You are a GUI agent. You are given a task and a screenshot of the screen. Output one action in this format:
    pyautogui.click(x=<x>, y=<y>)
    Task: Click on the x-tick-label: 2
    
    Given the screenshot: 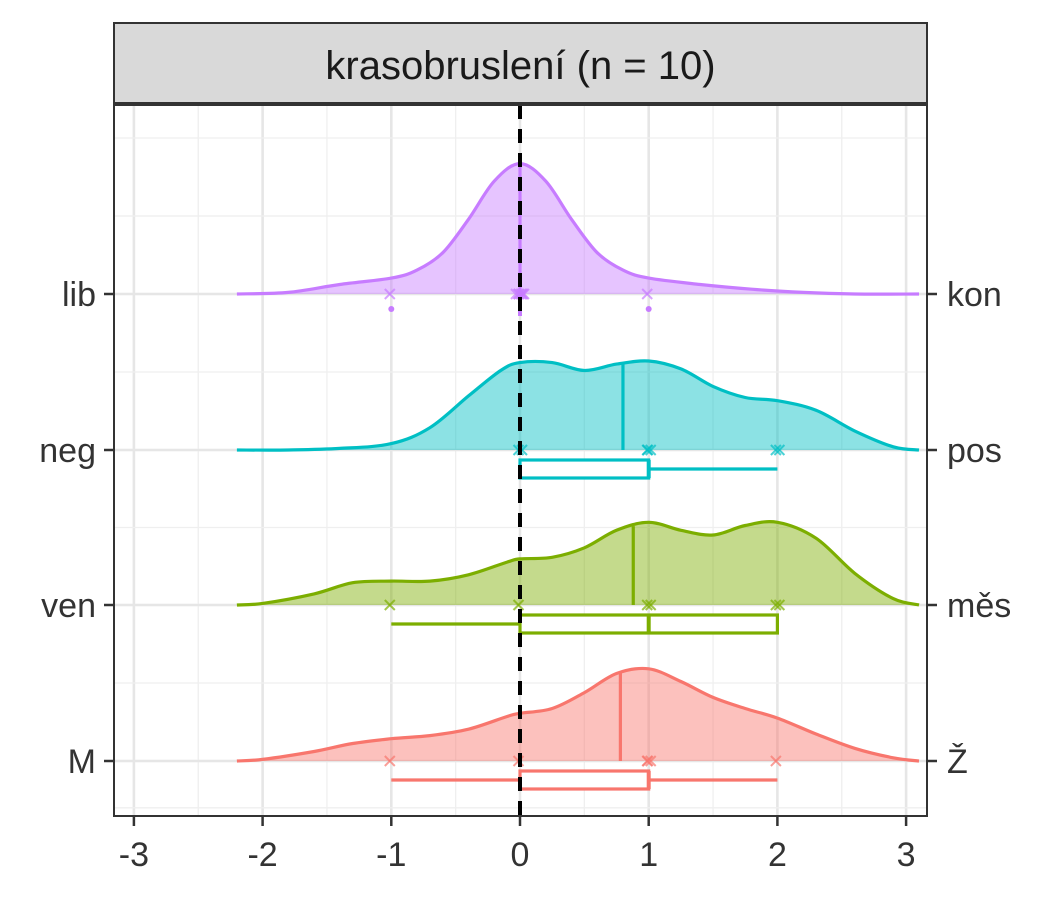 What is the action you would take?
    pyautogui.click(x=777, y=855)
    